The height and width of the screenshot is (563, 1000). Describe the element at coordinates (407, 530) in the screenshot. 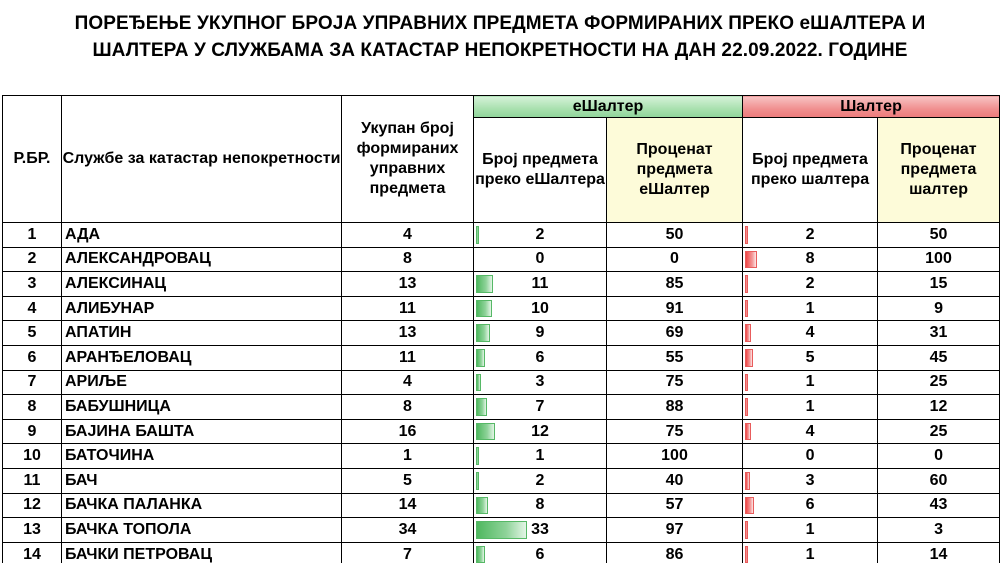

I see `total-count: 34` at that location.